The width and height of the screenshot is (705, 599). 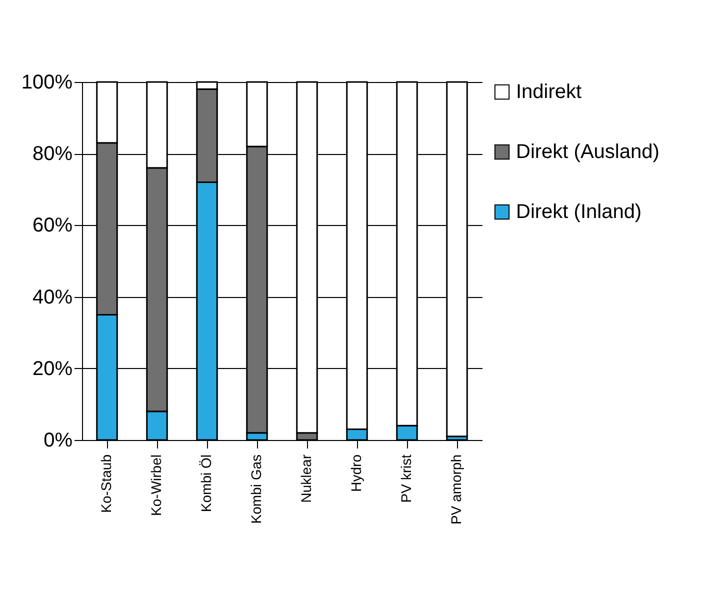 What do you see at coordinates (406, 478) in the screenshot?
I see `x-tick-label: PV krist` at bounding box center [406, 478].